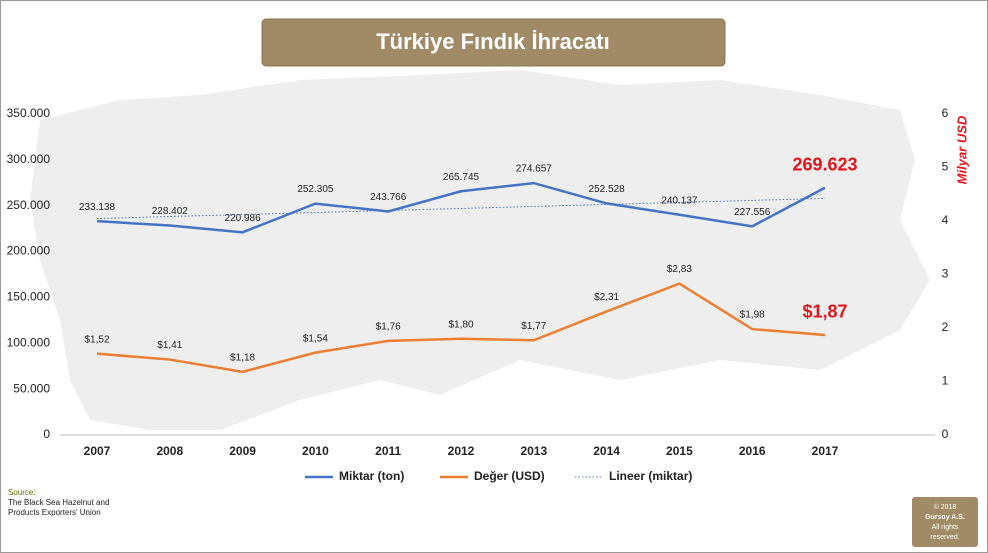  I want to click on y2-tick-label: 2, so click(945, 327).